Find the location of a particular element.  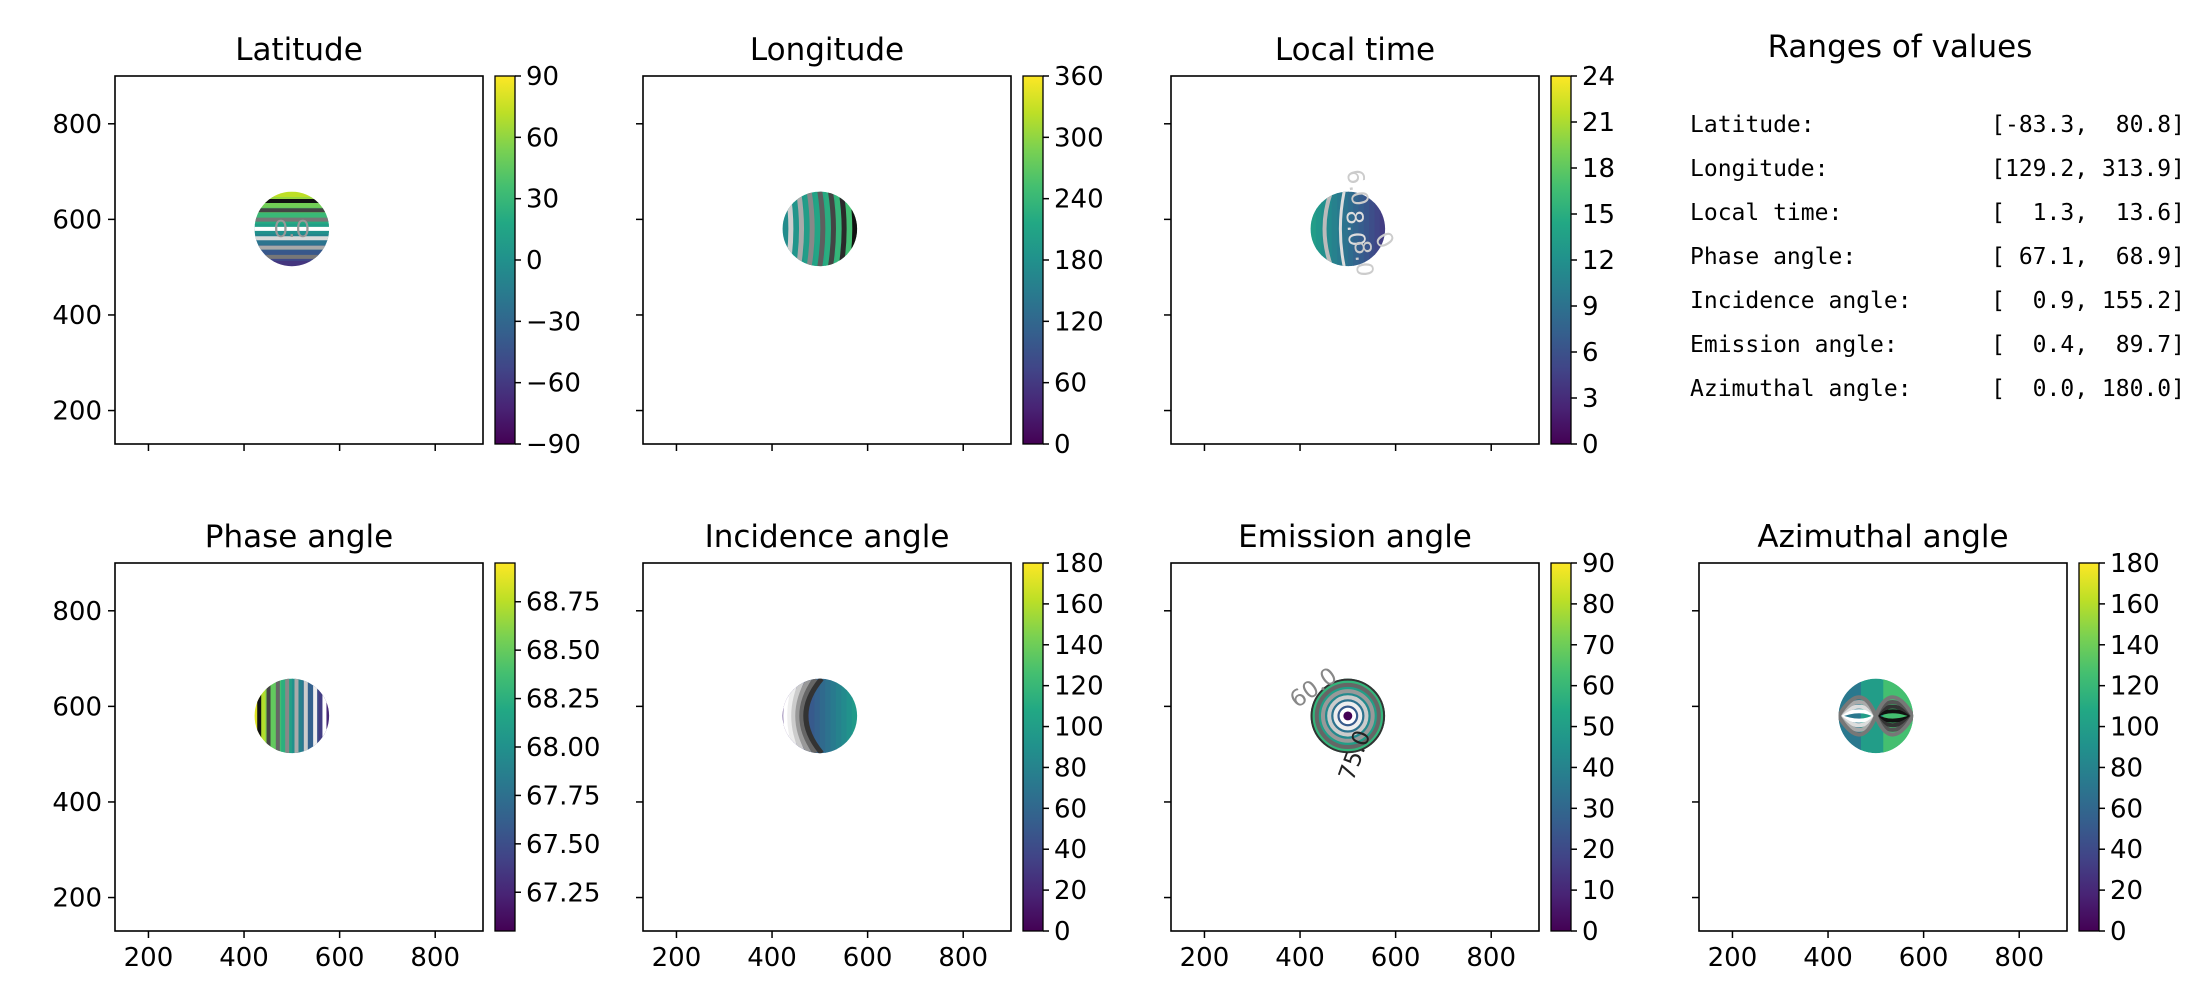

colorbar-tick-label: −90 is located at coordinates (553, 445).